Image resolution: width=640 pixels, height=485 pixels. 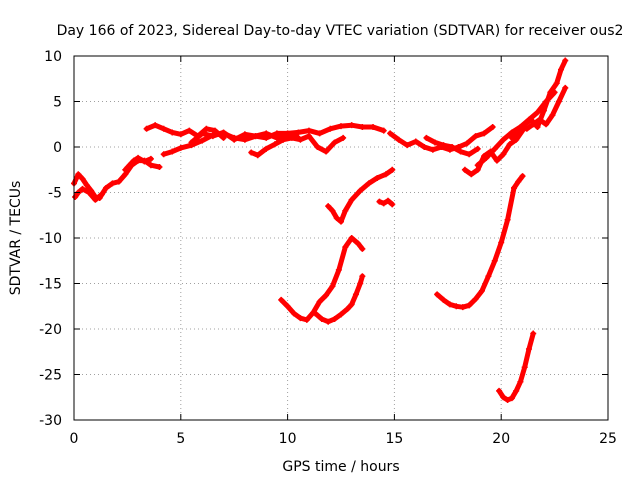 I want to click on x-tick-label: 5, so click(x=180, y=439).